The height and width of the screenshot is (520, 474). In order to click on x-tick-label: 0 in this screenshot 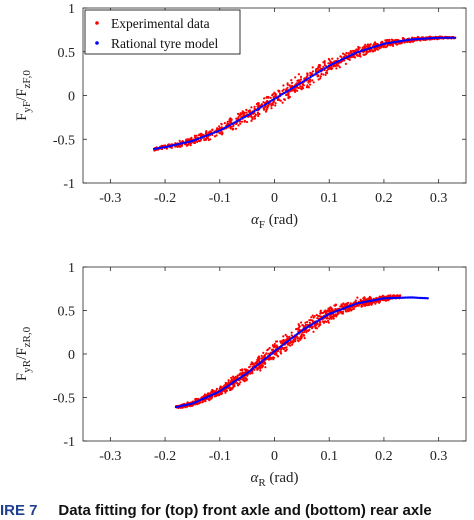, I will do `click(274, 456)`.